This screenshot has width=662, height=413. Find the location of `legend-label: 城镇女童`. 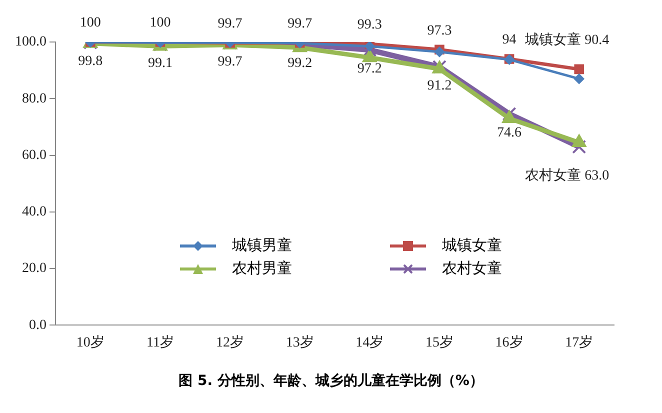

legend-label: 城镇女童 is located at coordinates (472, 245).